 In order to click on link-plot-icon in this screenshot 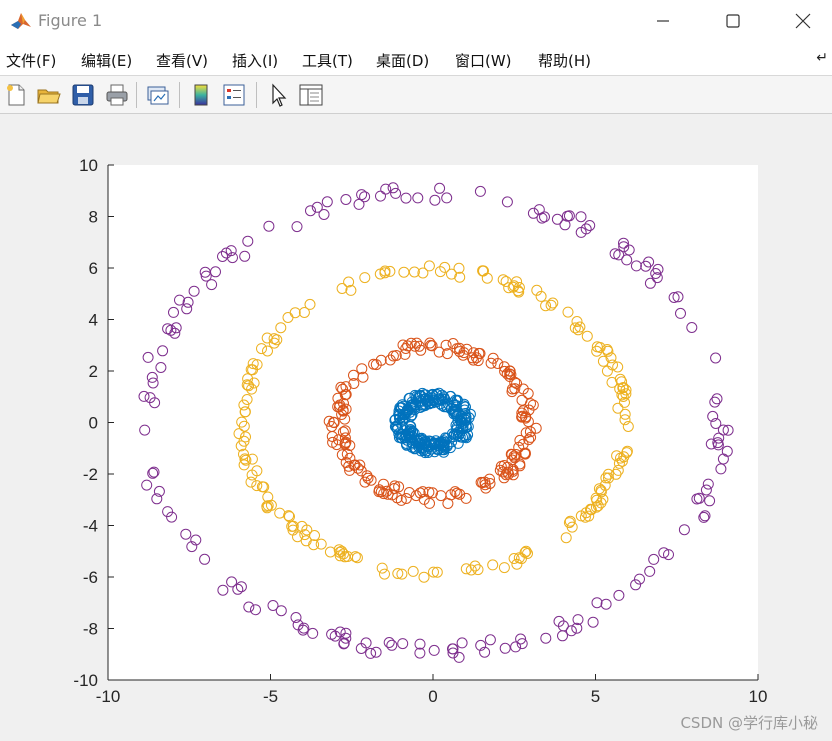, I will do `click(158, 95)`.